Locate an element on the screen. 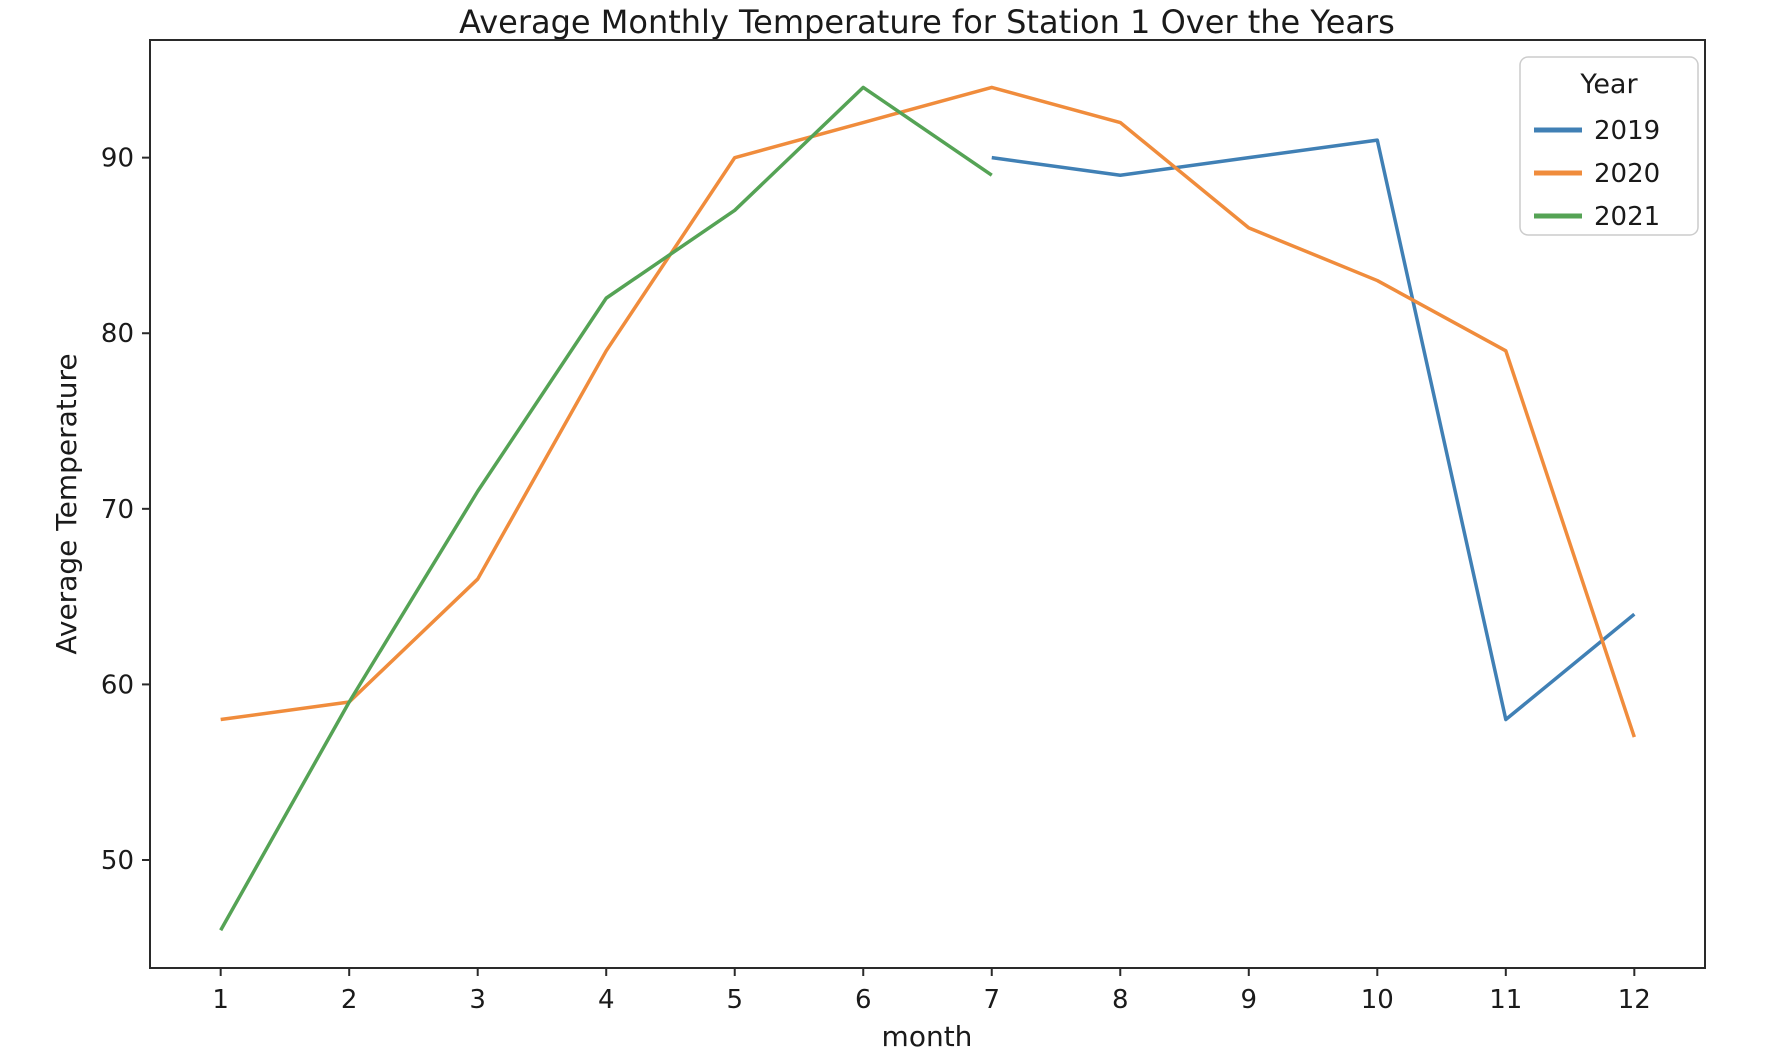  x-tick-label-4: 4 is located at coordinates (606, 1000).